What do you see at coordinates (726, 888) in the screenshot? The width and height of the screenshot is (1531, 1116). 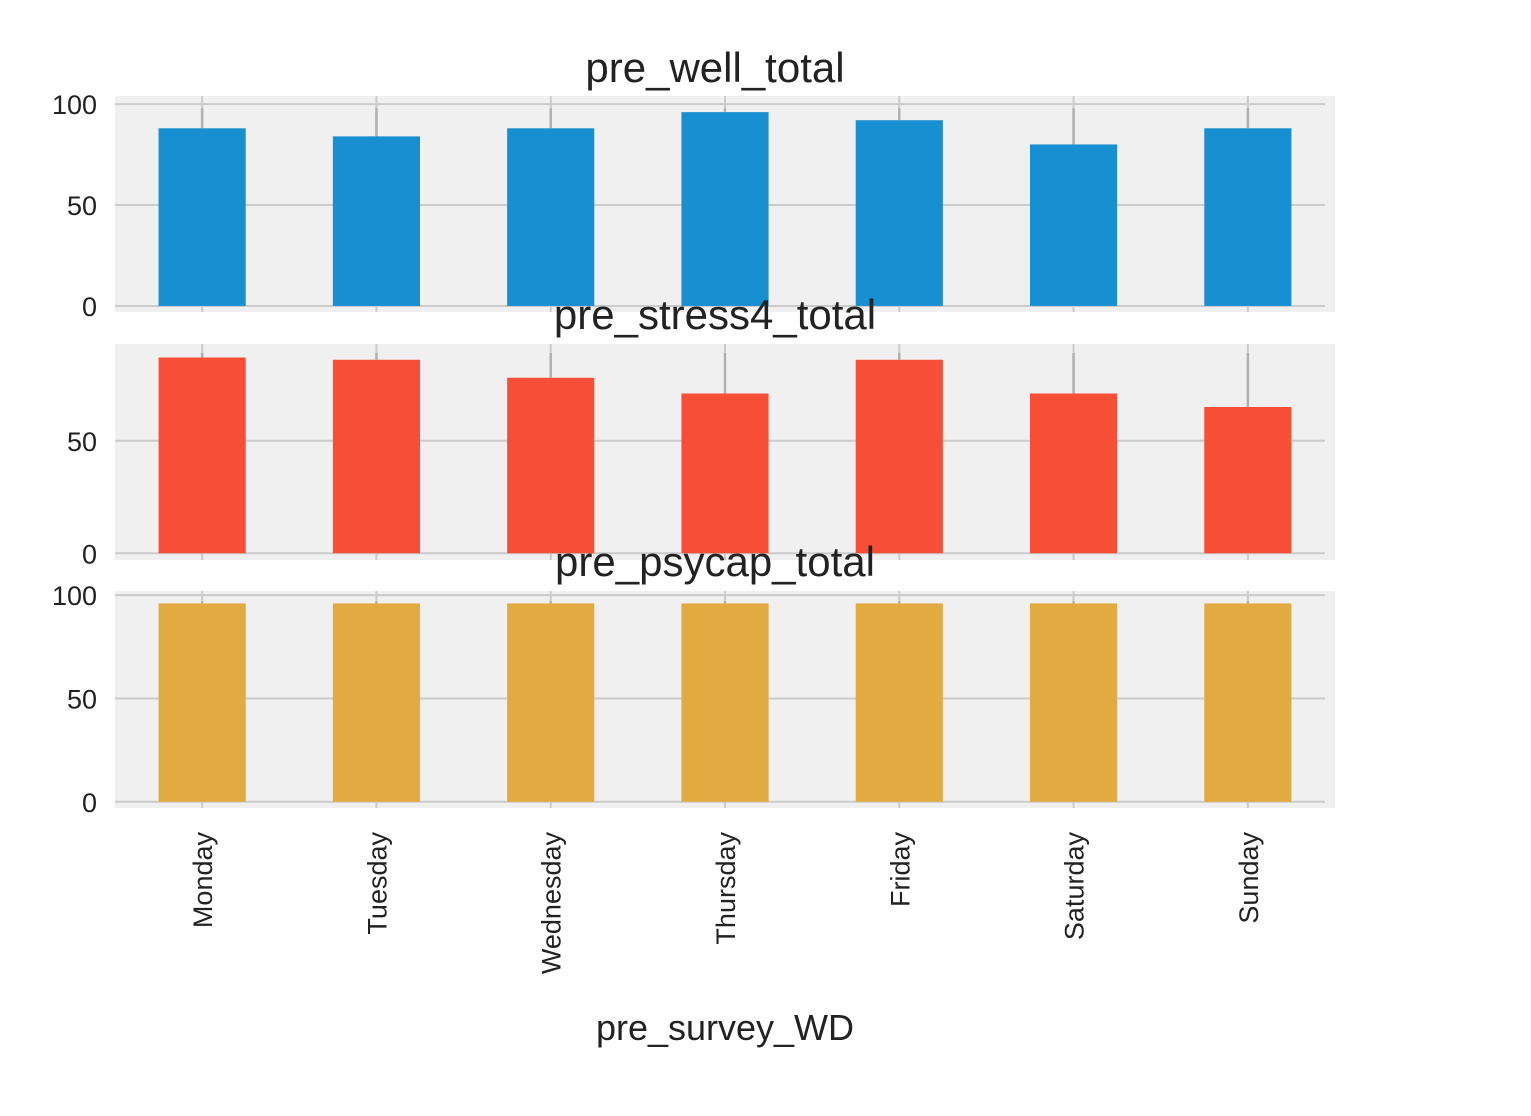 I see `x-tick-label-thursday: Thursday` at bounding box center [726, 888].